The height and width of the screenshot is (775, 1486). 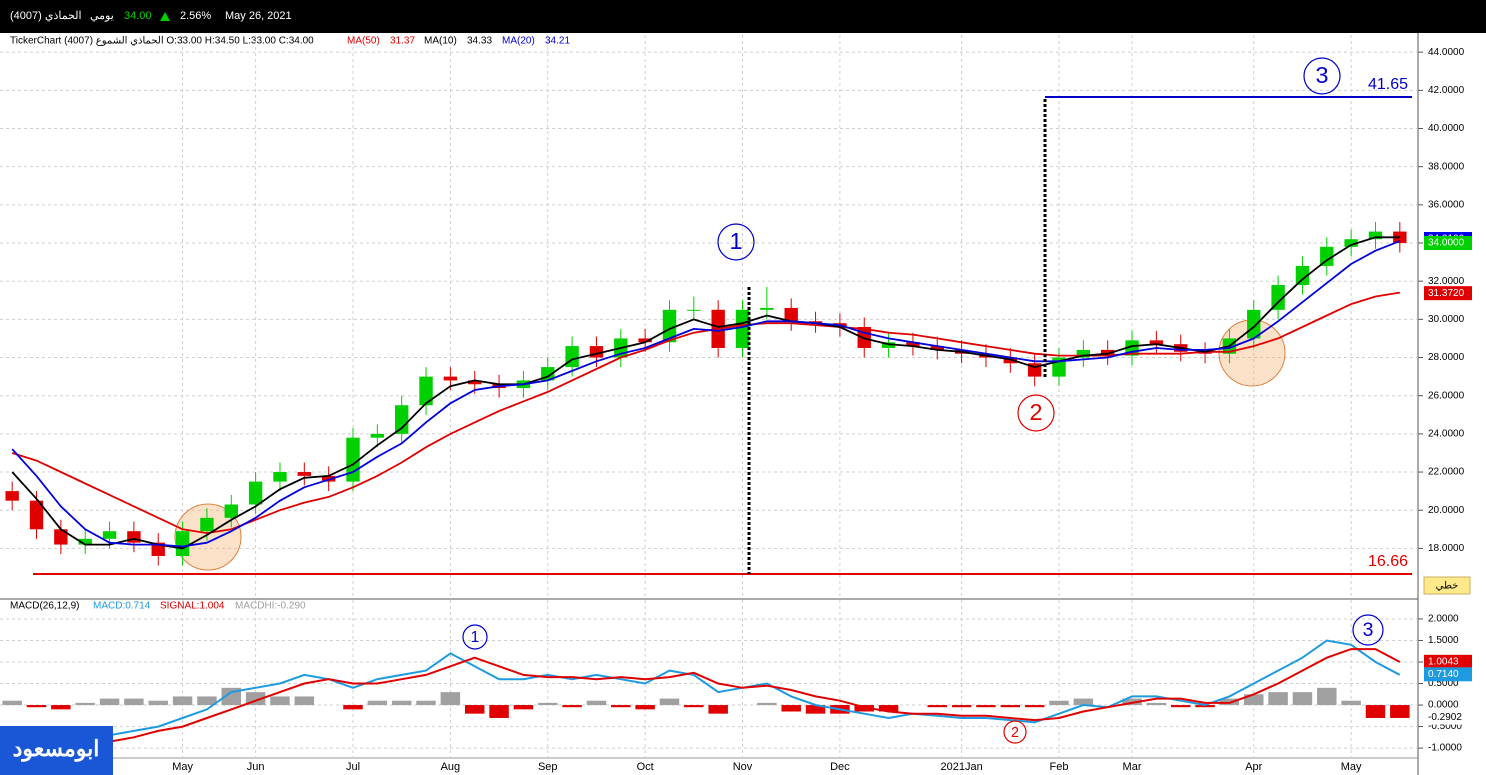 What do you see at coordinates (1446, 293) in the screenshot?
I see `value-tag-label: 31.3720` at bounding box center [1446, 293].